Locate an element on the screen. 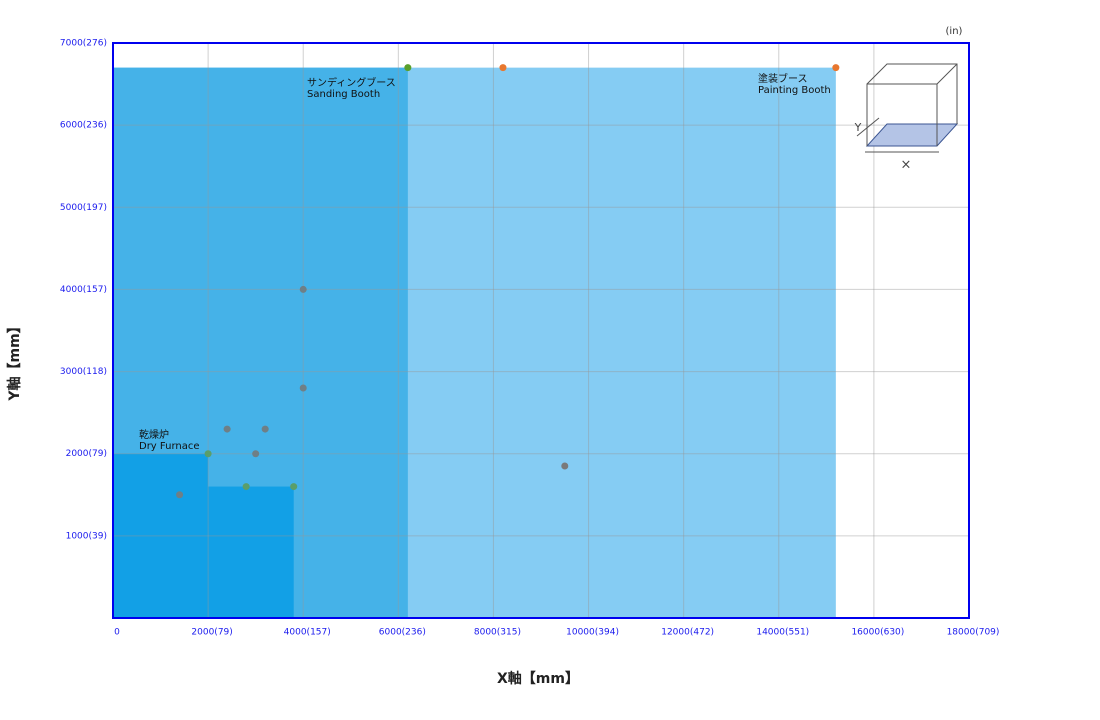 This screenshot has width=1100, height=720. icon-x-letter: × is located at coordinates (906, 165).